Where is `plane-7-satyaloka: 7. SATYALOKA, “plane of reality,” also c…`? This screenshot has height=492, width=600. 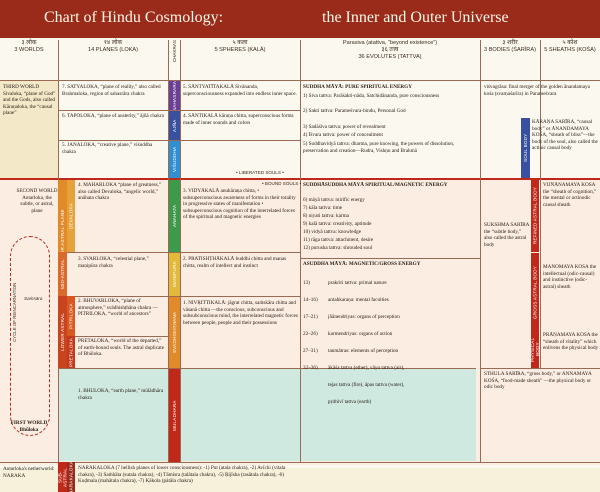
plane-7-satyaloka: 7. SATYALOKA, “plane of reality,” also c… is located at coordinates (111, 90).